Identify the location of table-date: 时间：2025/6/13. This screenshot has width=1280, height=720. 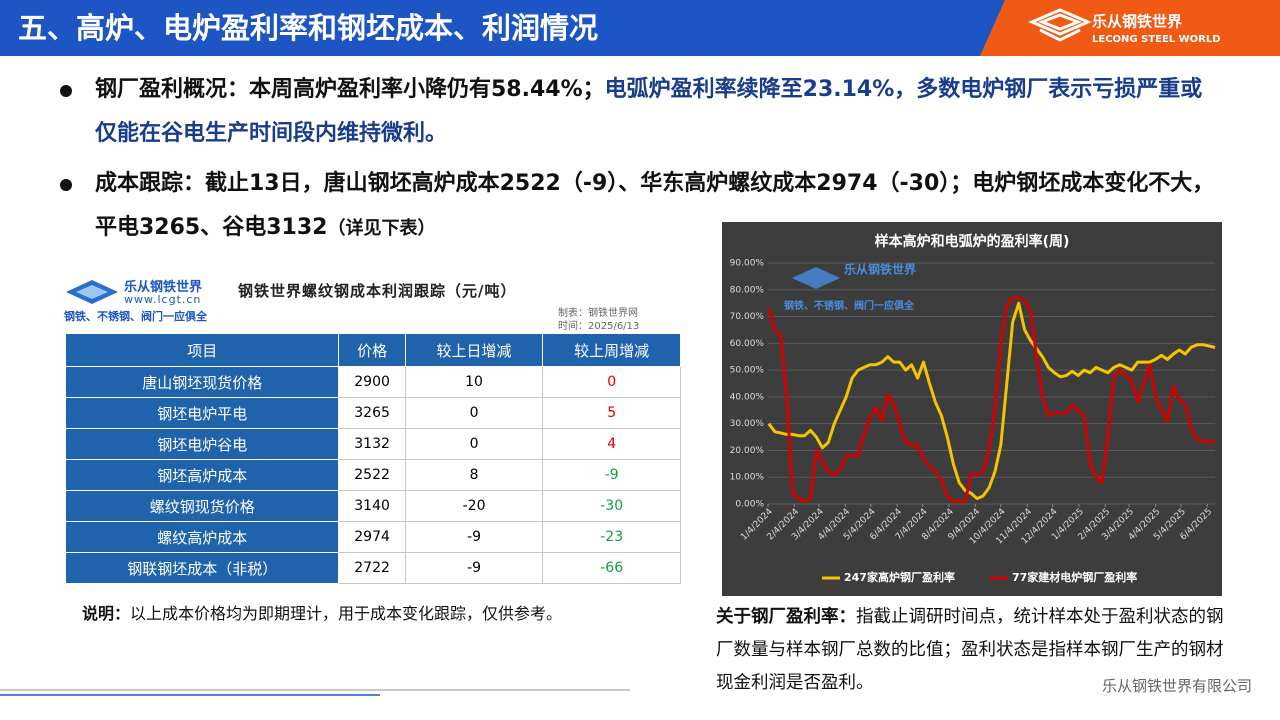
(599, 326).